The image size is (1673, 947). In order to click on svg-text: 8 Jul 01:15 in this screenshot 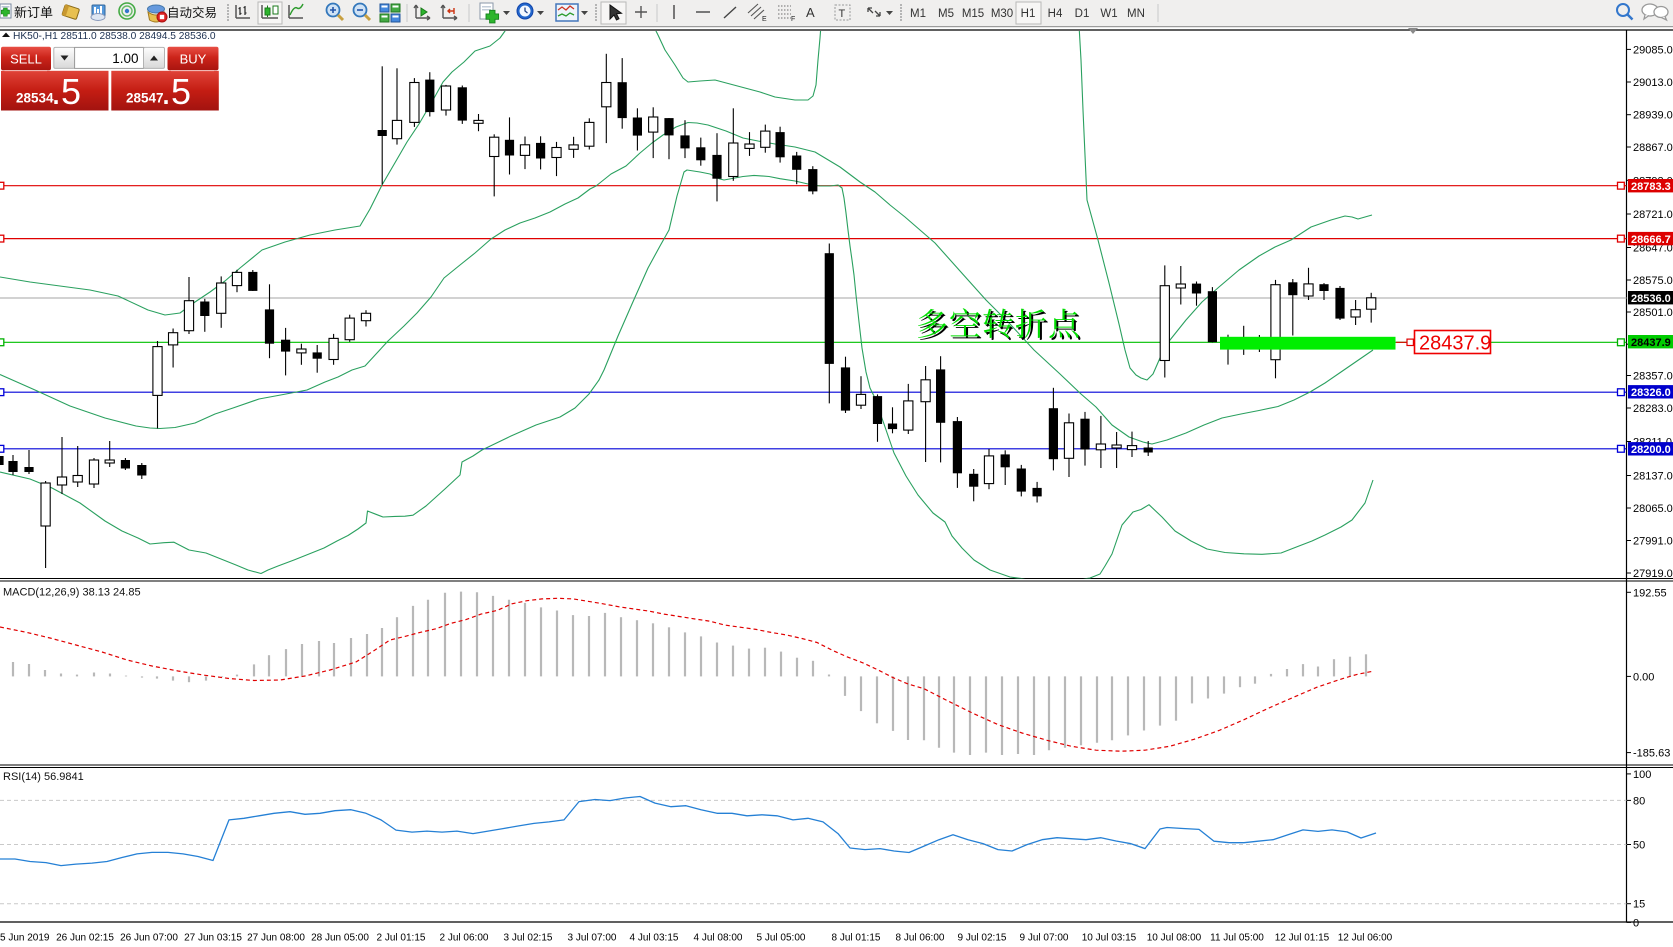, I will do `click(856, 938)`.